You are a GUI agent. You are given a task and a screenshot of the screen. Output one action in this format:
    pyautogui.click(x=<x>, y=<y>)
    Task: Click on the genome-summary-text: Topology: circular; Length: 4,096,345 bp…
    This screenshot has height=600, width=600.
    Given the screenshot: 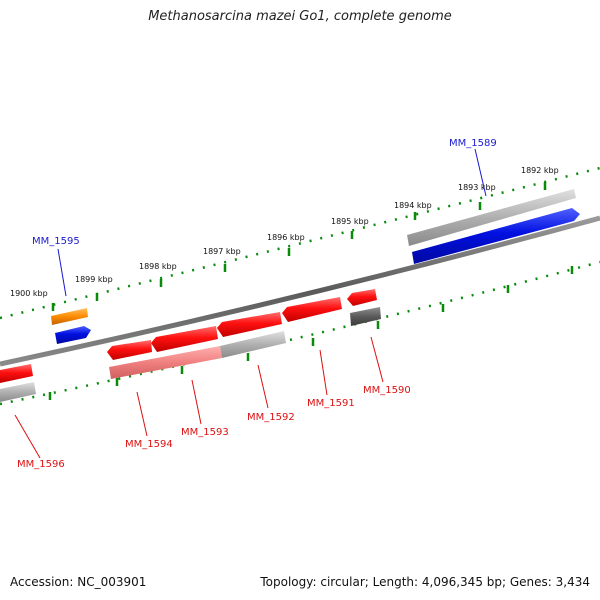 What is the action you would take?
    pyautogui.click(x=425, y=582)
    